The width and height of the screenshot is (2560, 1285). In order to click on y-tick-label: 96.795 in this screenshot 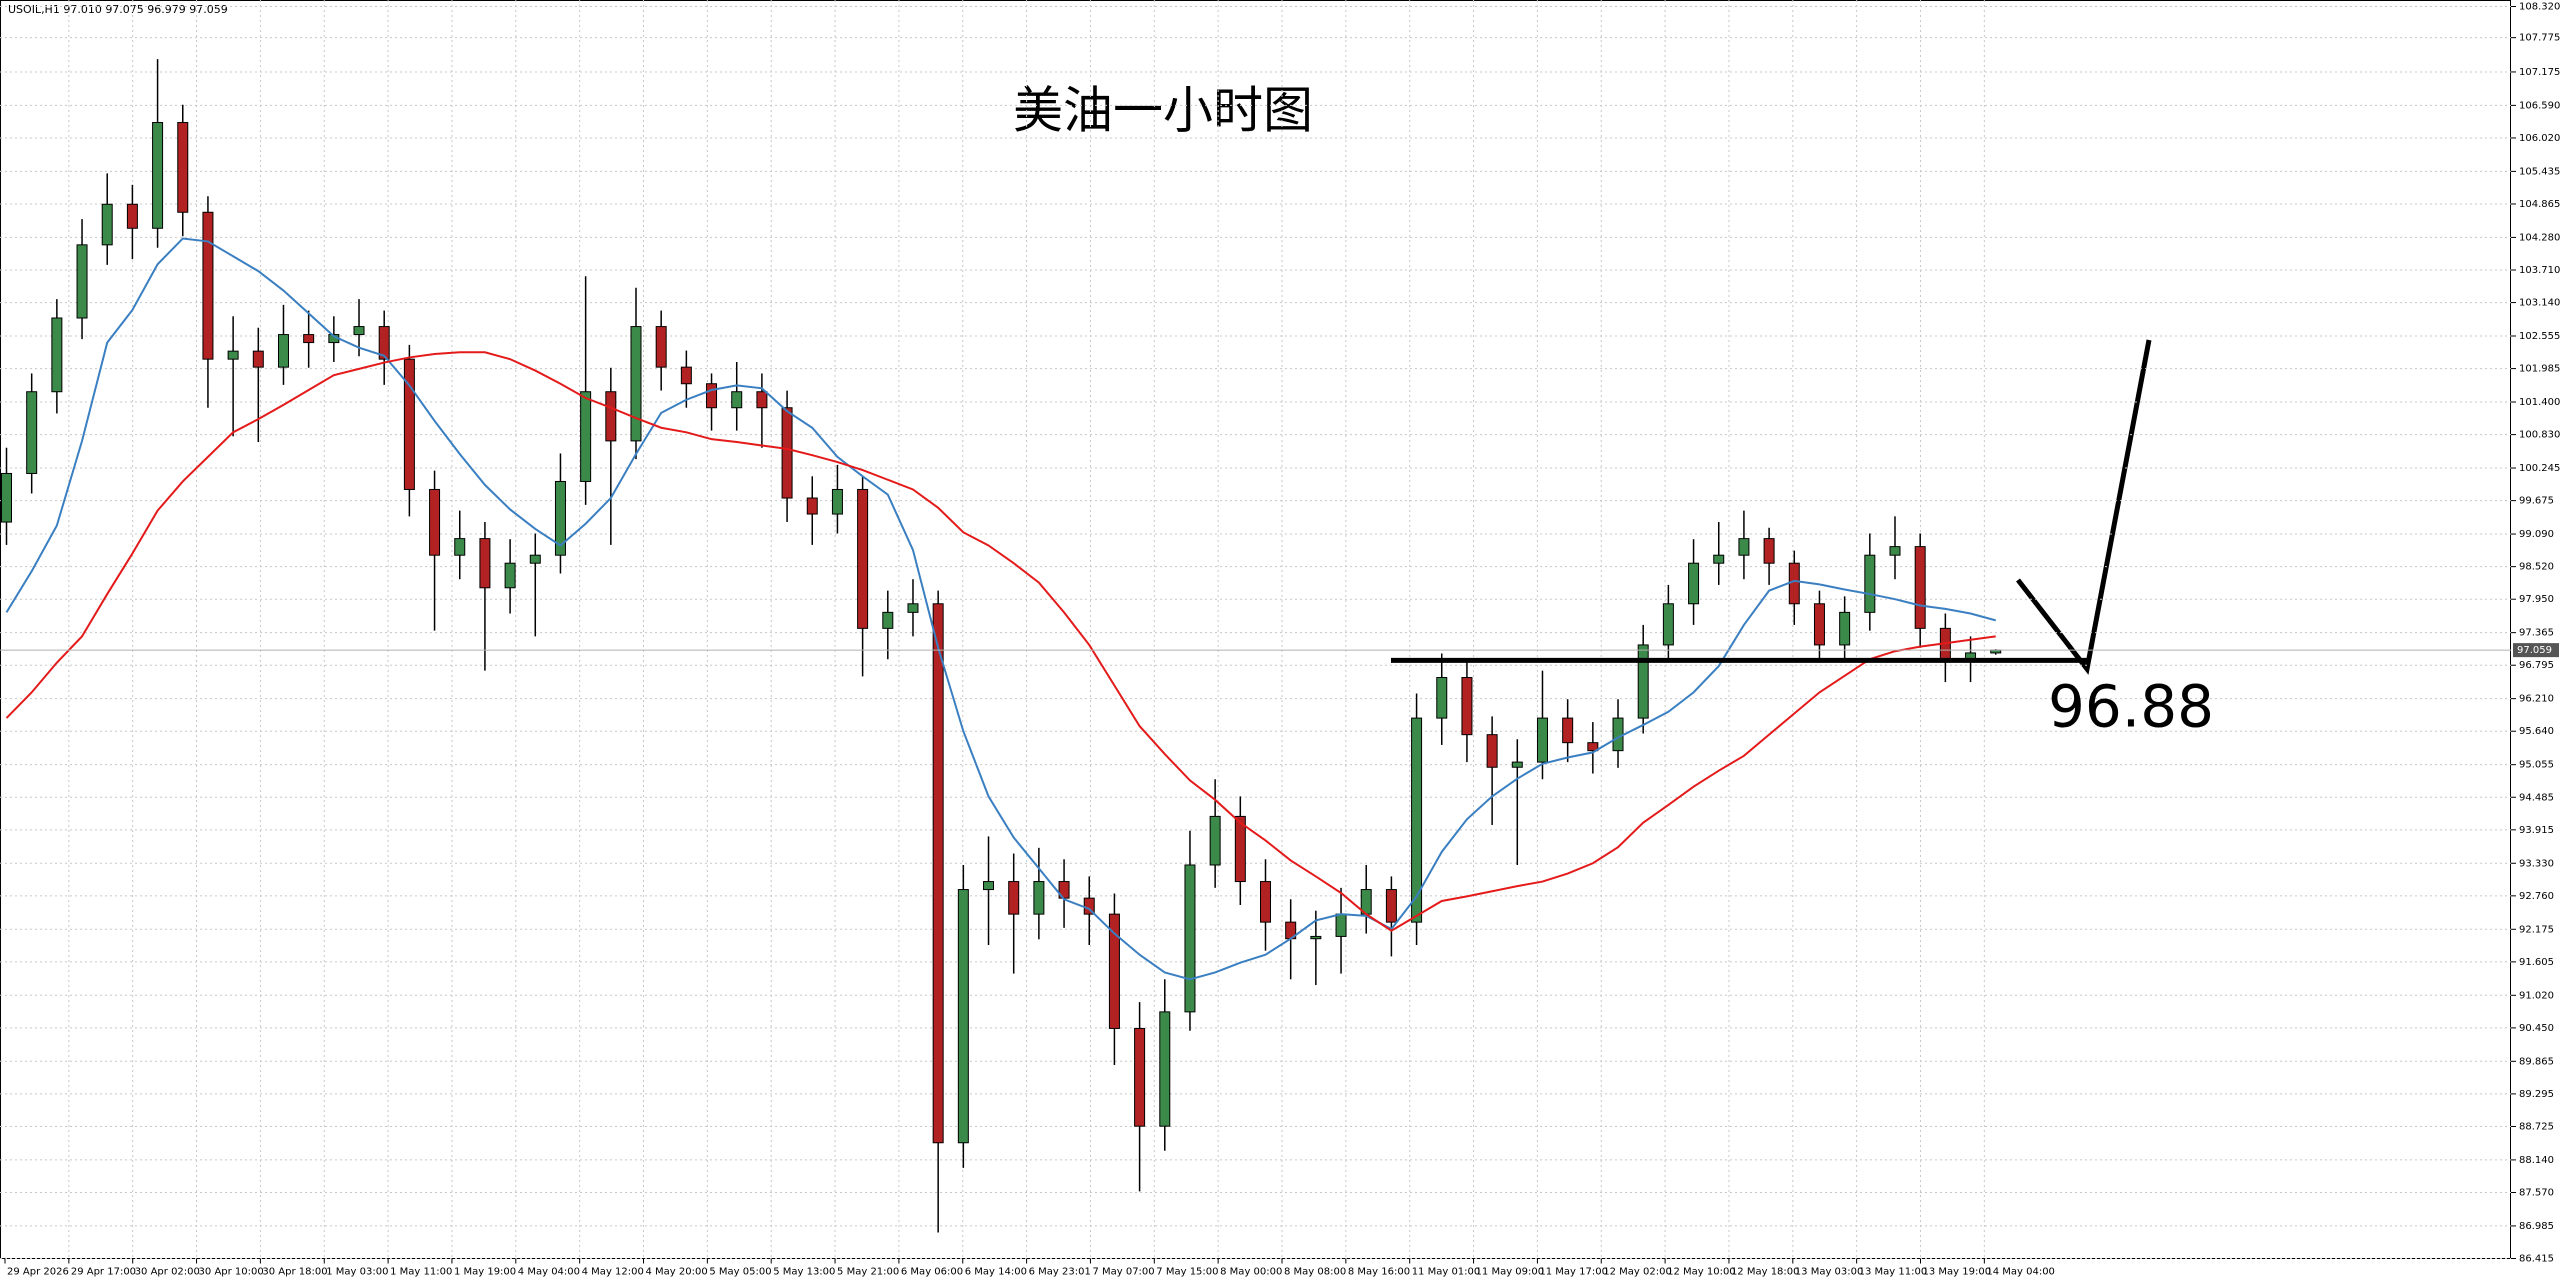, I will do `click(2536, 665)`.